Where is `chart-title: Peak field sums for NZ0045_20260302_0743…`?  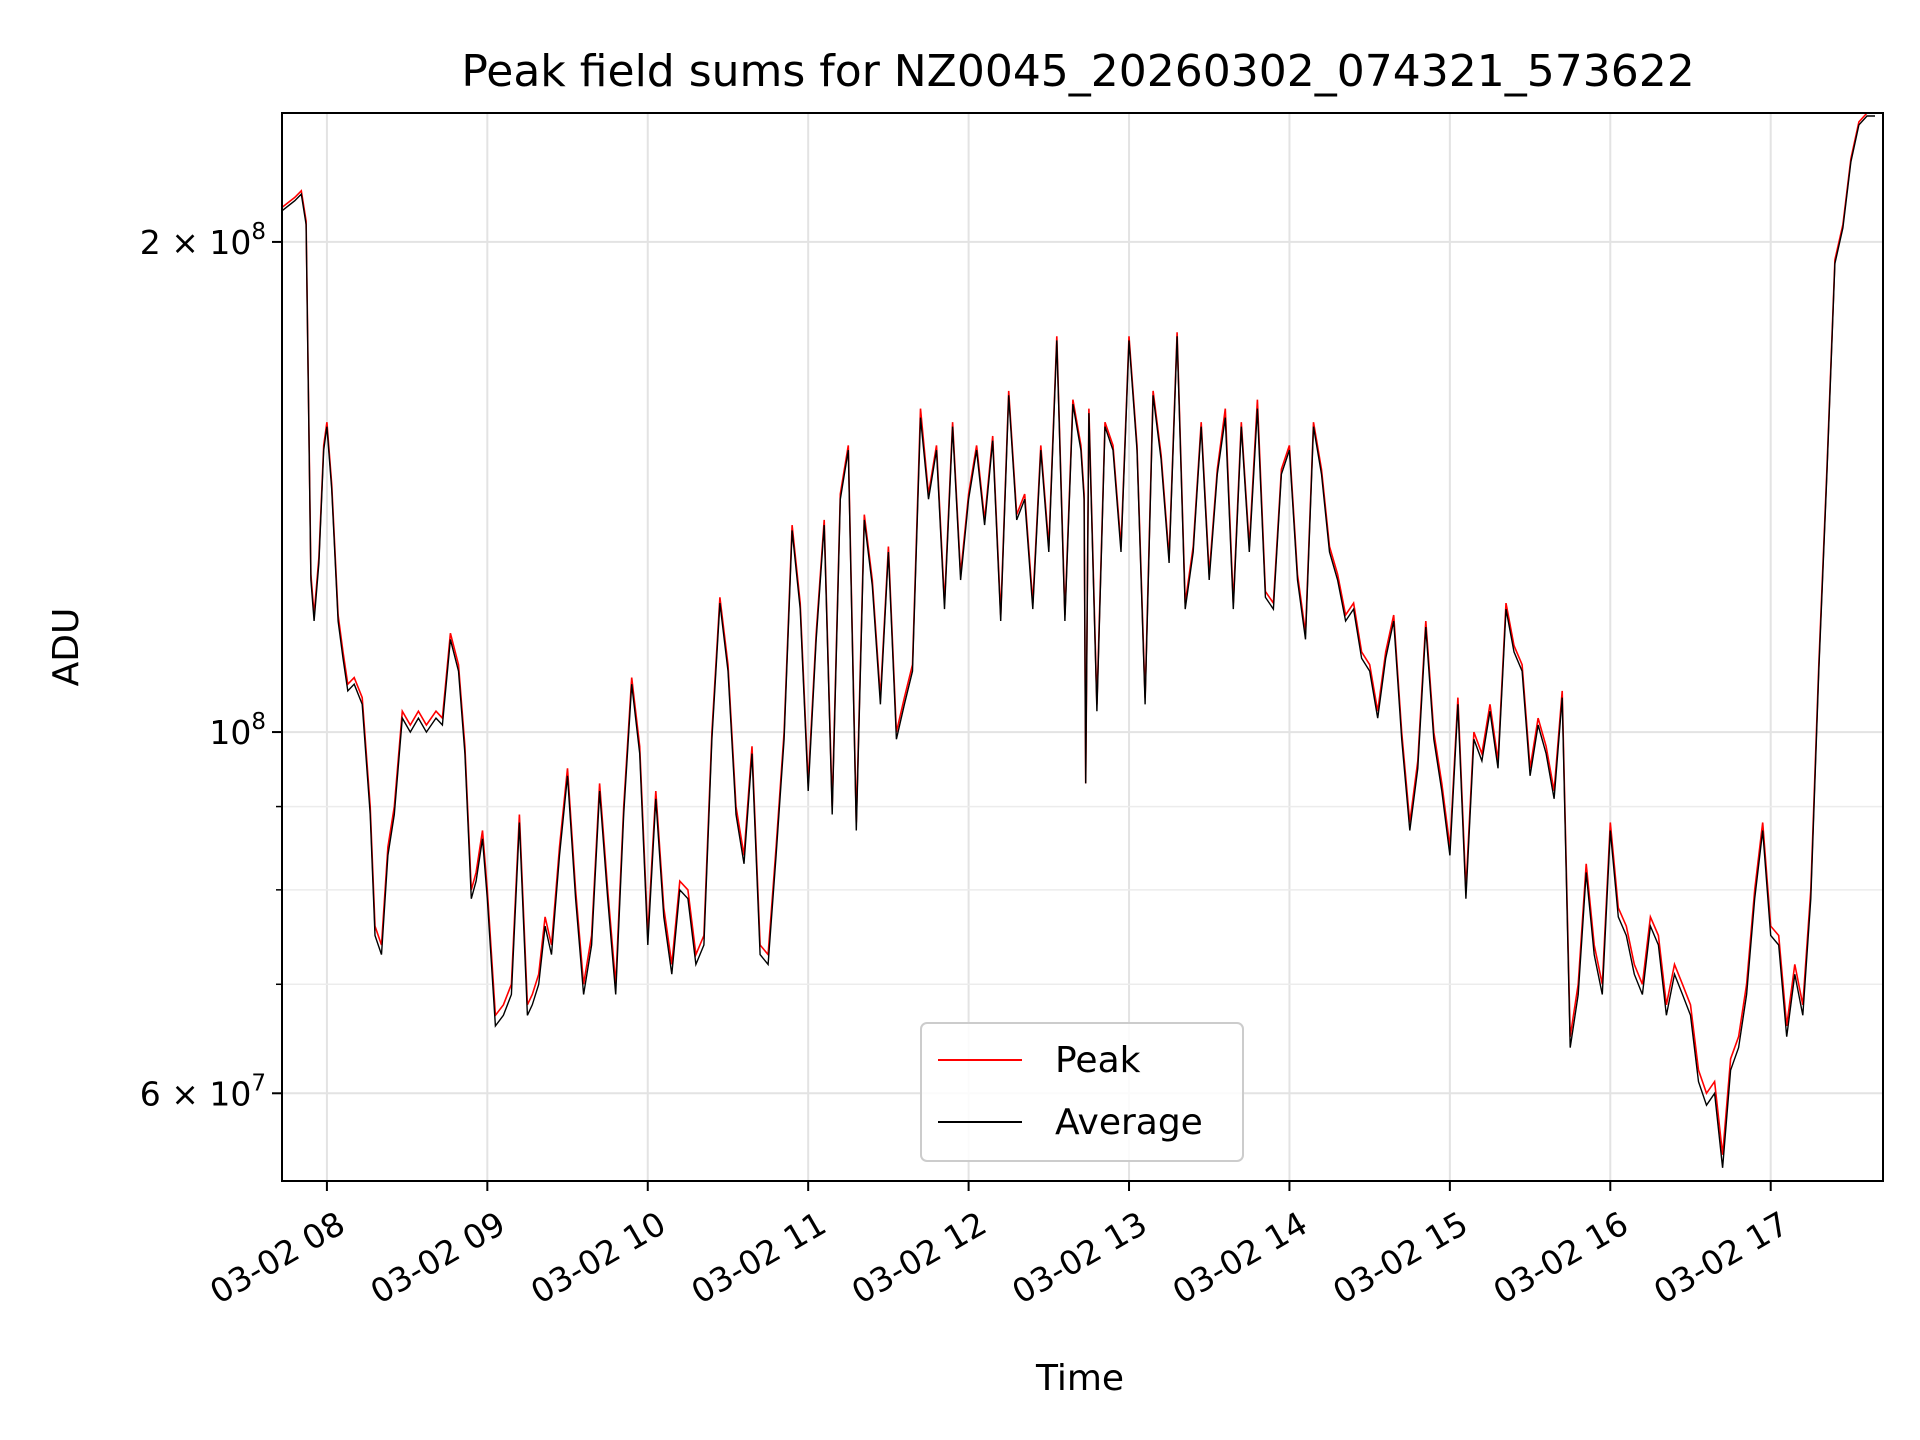 chart-title: Peak field sums for NZ0045_20260302_0743… is located at coordinates (1077, 71).